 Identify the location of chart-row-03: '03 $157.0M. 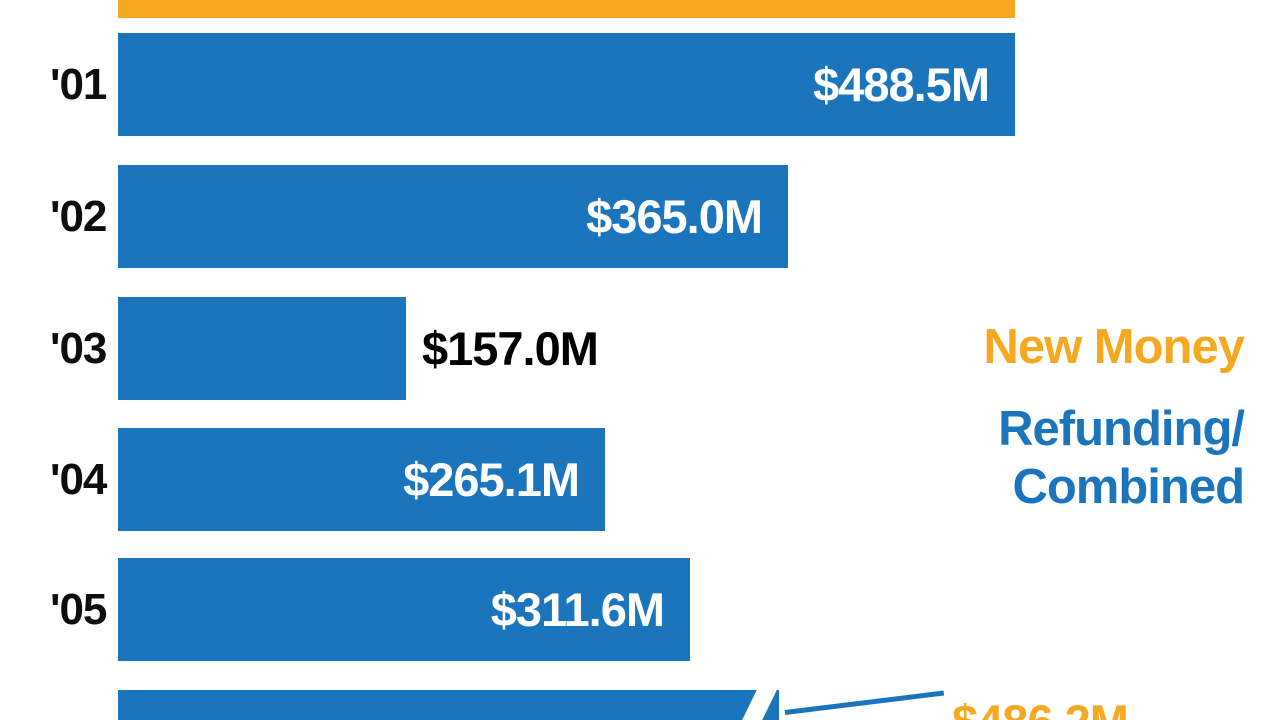
(640, 348).